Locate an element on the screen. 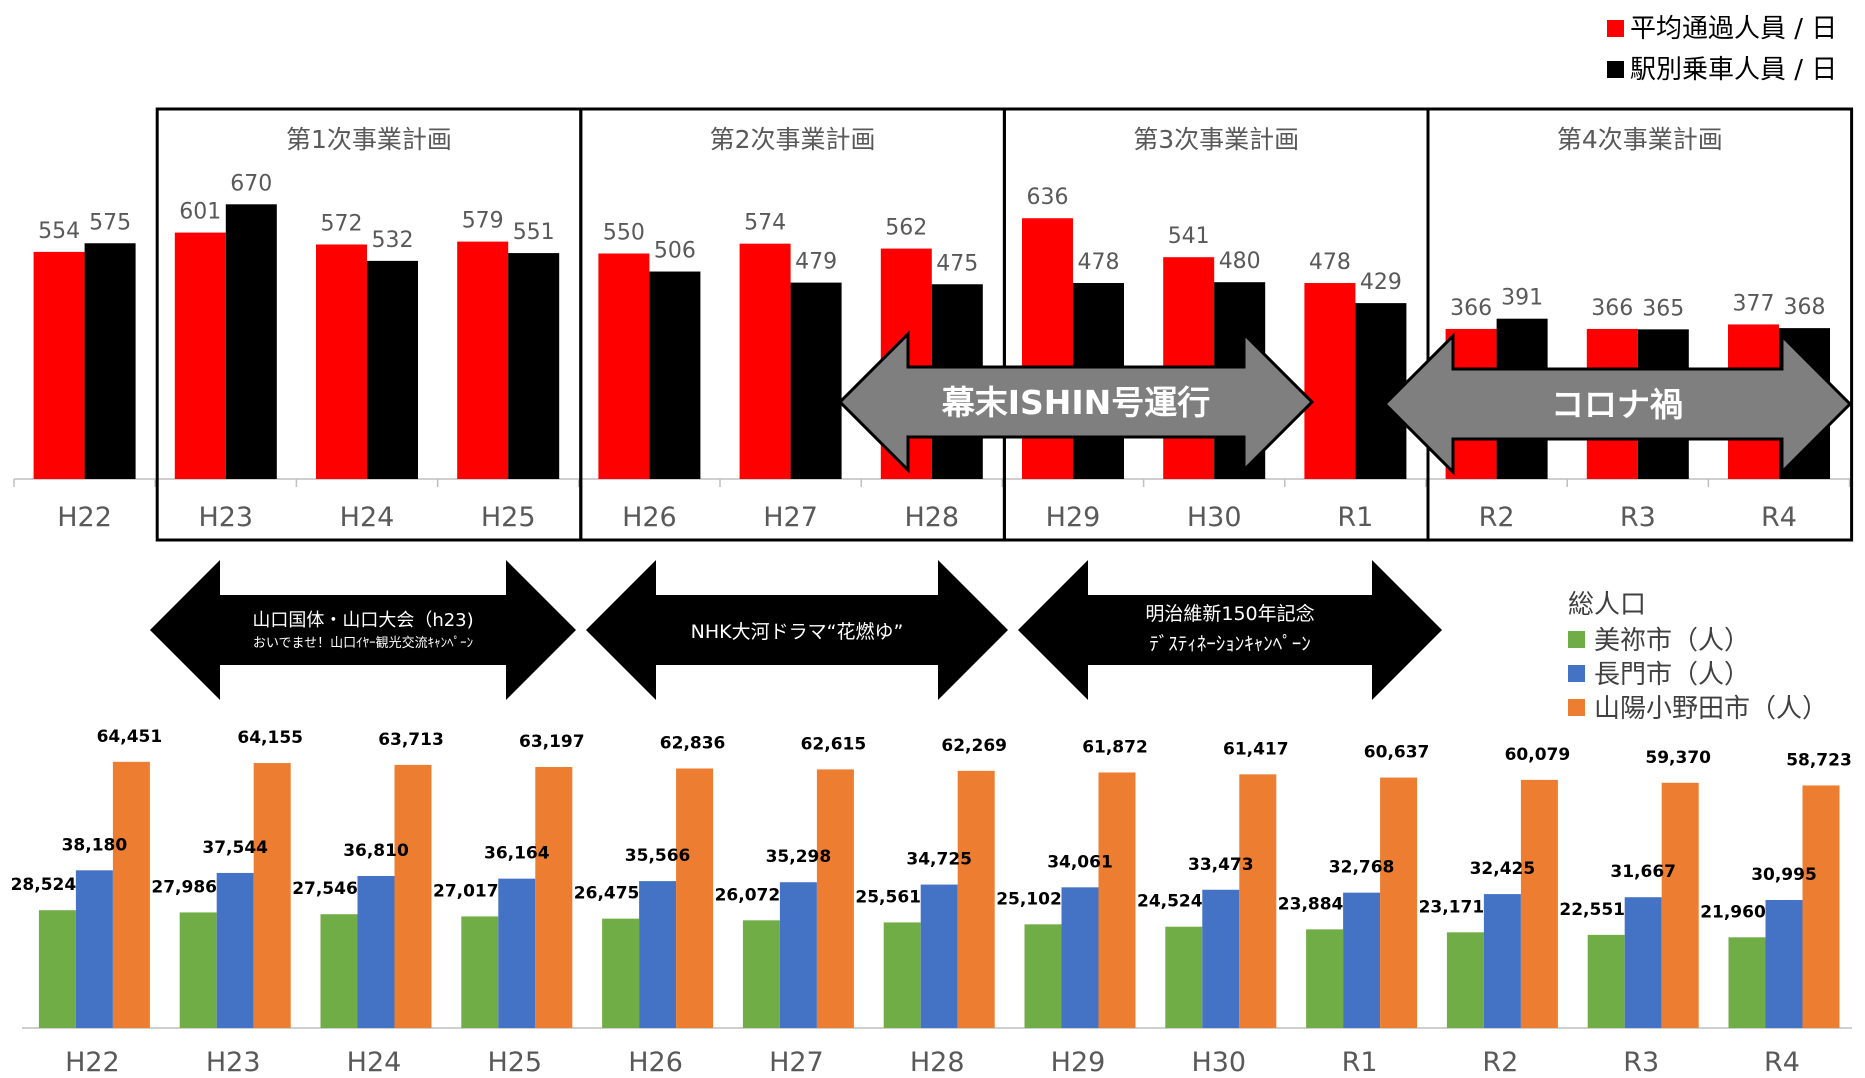 The width and height of the screenshot is (1865, 1078). boarding-value-label: 551 is located at coordinates (534, 232).